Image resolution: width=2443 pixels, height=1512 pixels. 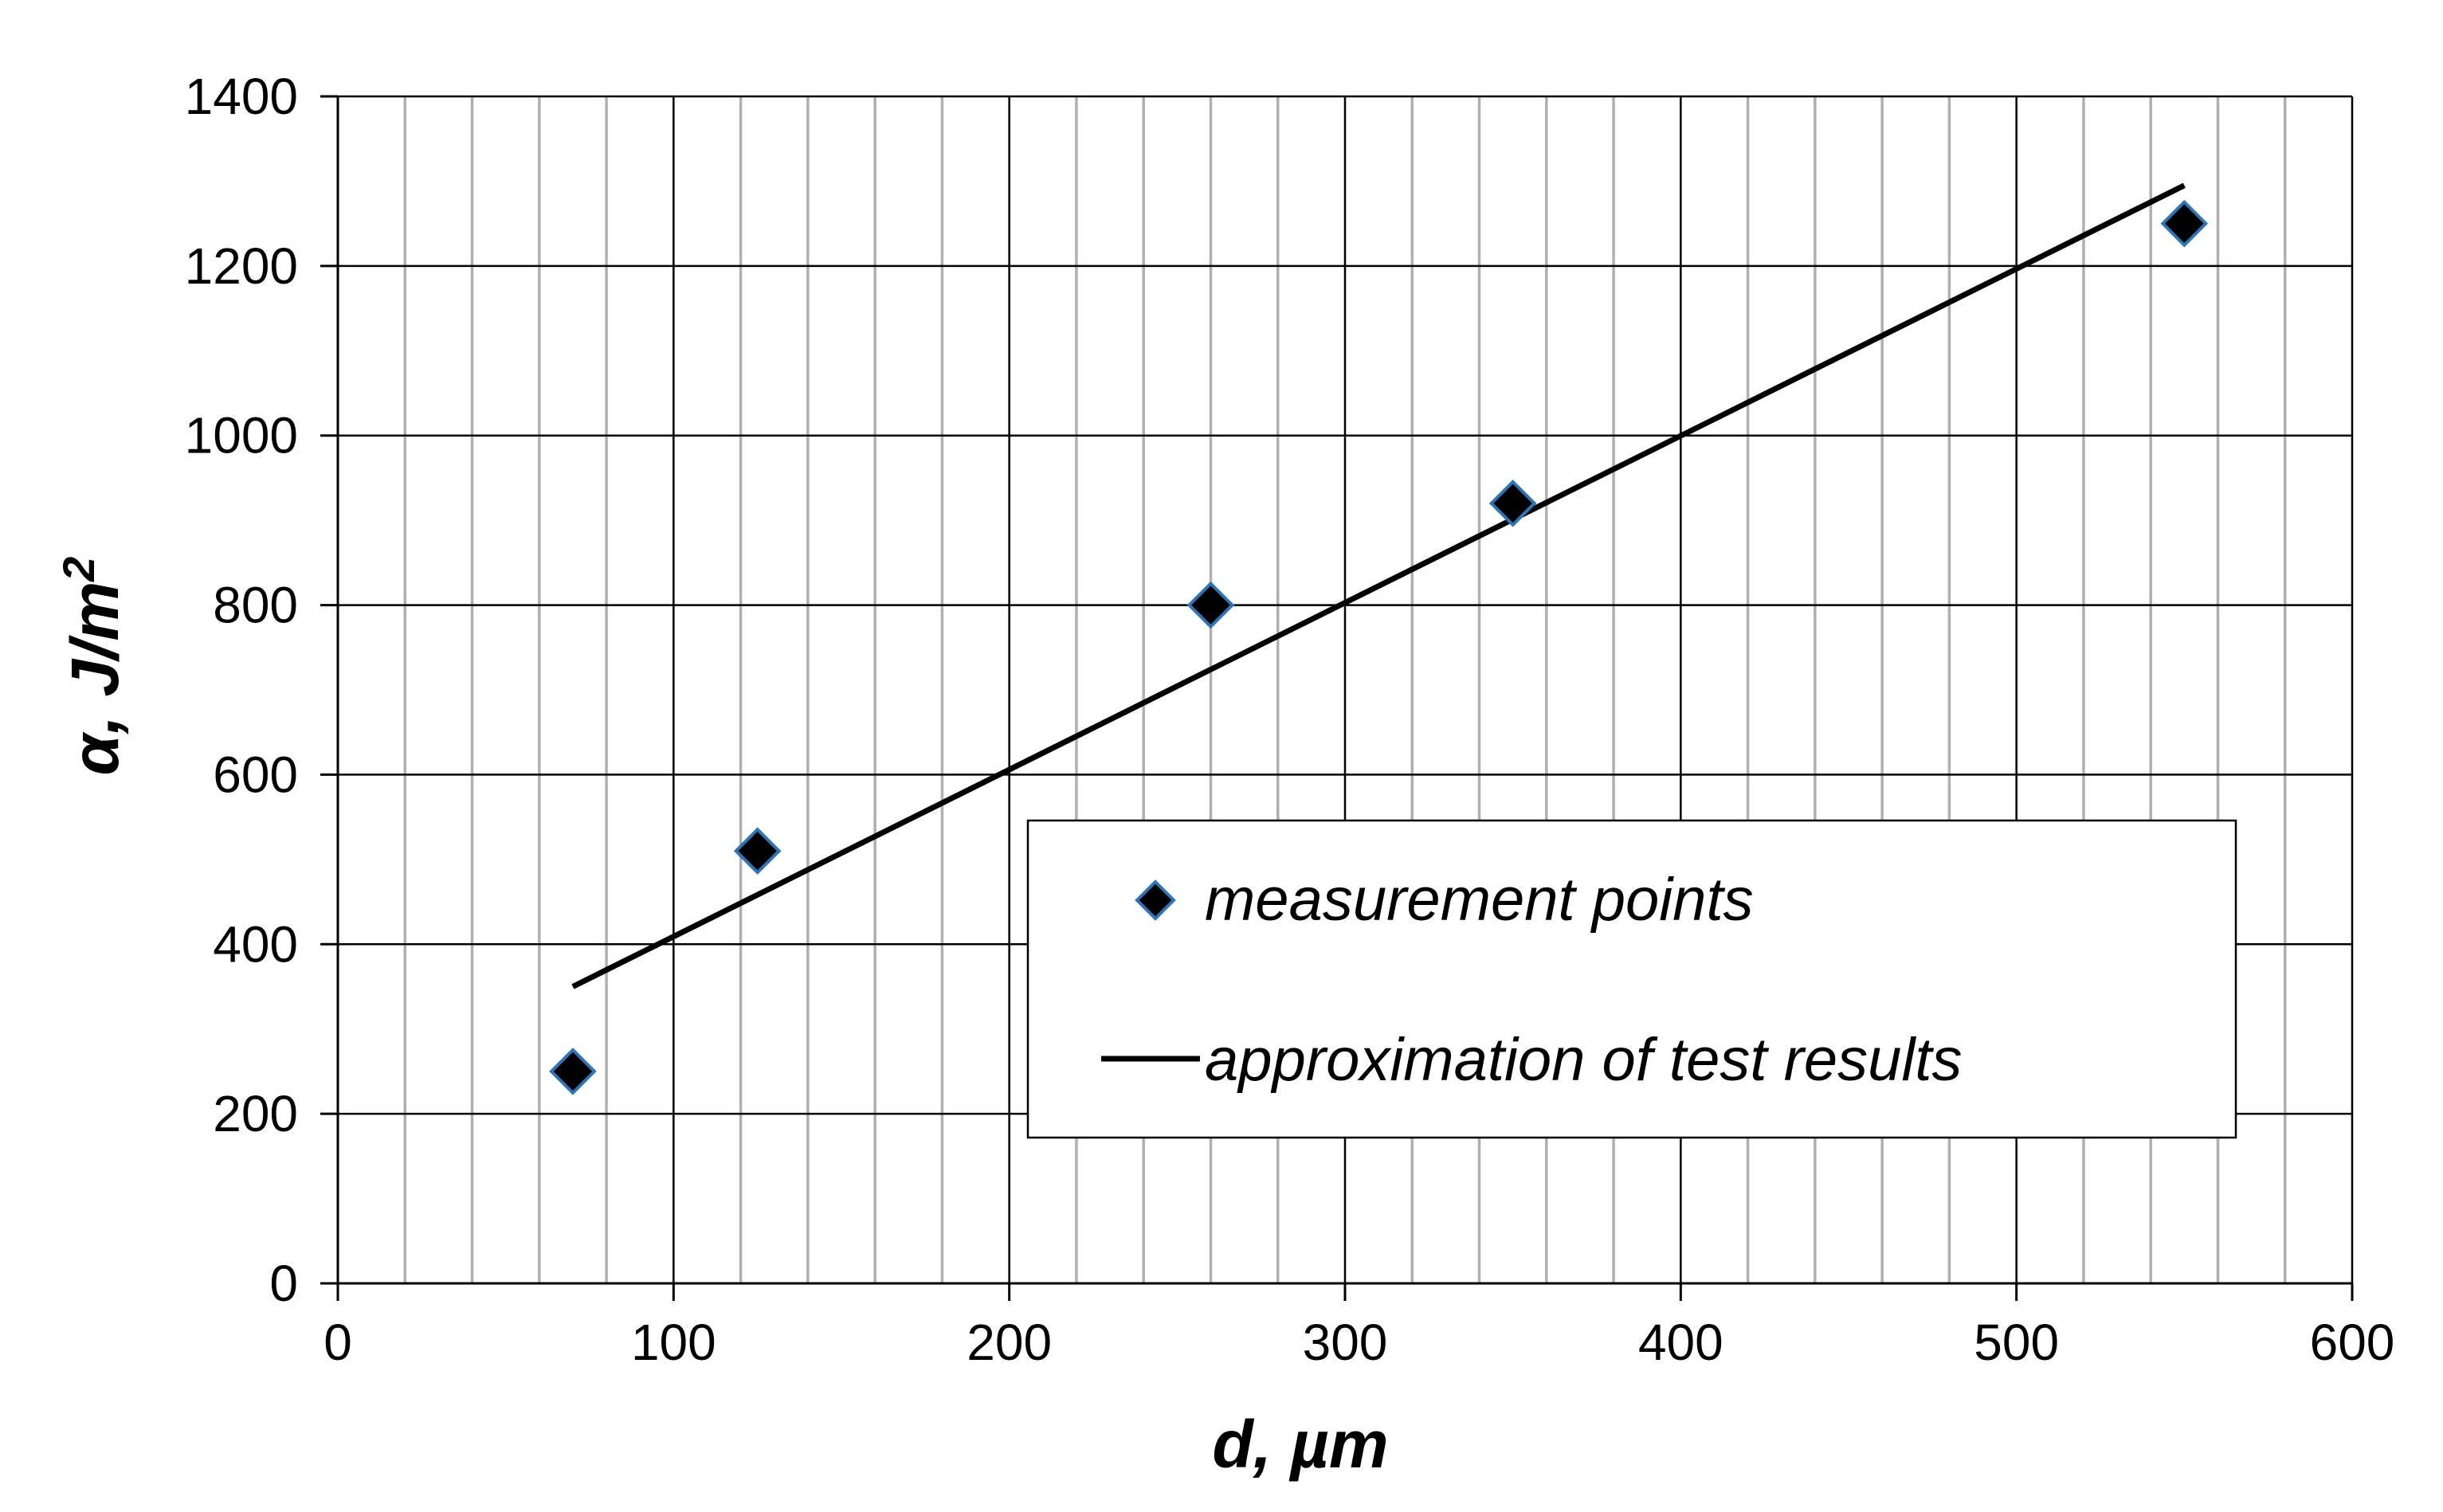 I want to click on x-tick-labels: 0 100 200 300 400 500 600, so click(x=1359, y=1343).